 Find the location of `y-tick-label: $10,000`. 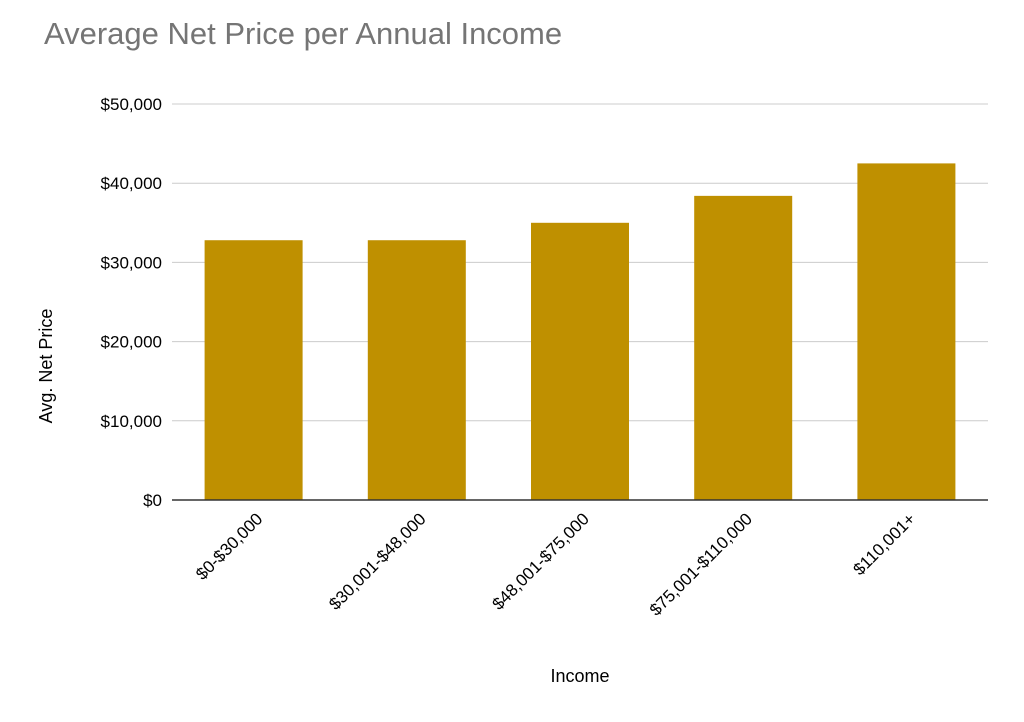

y-tick-label: $10,000 is located at coordinates (131, 421).